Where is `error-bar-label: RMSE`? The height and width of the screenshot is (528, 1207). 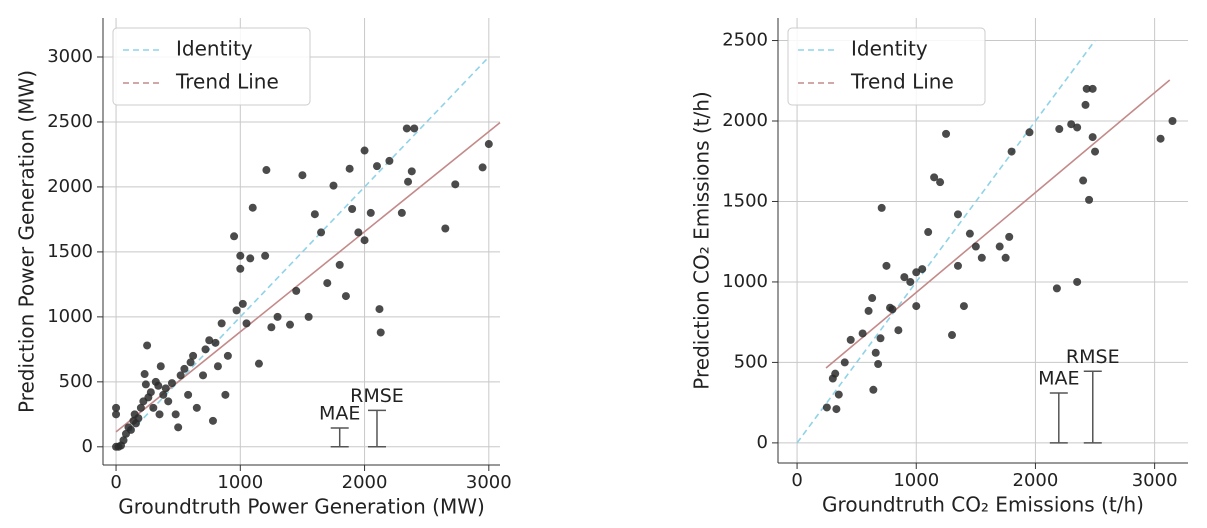
error-bar-label: RMSE is located at coordinates (377, 396).